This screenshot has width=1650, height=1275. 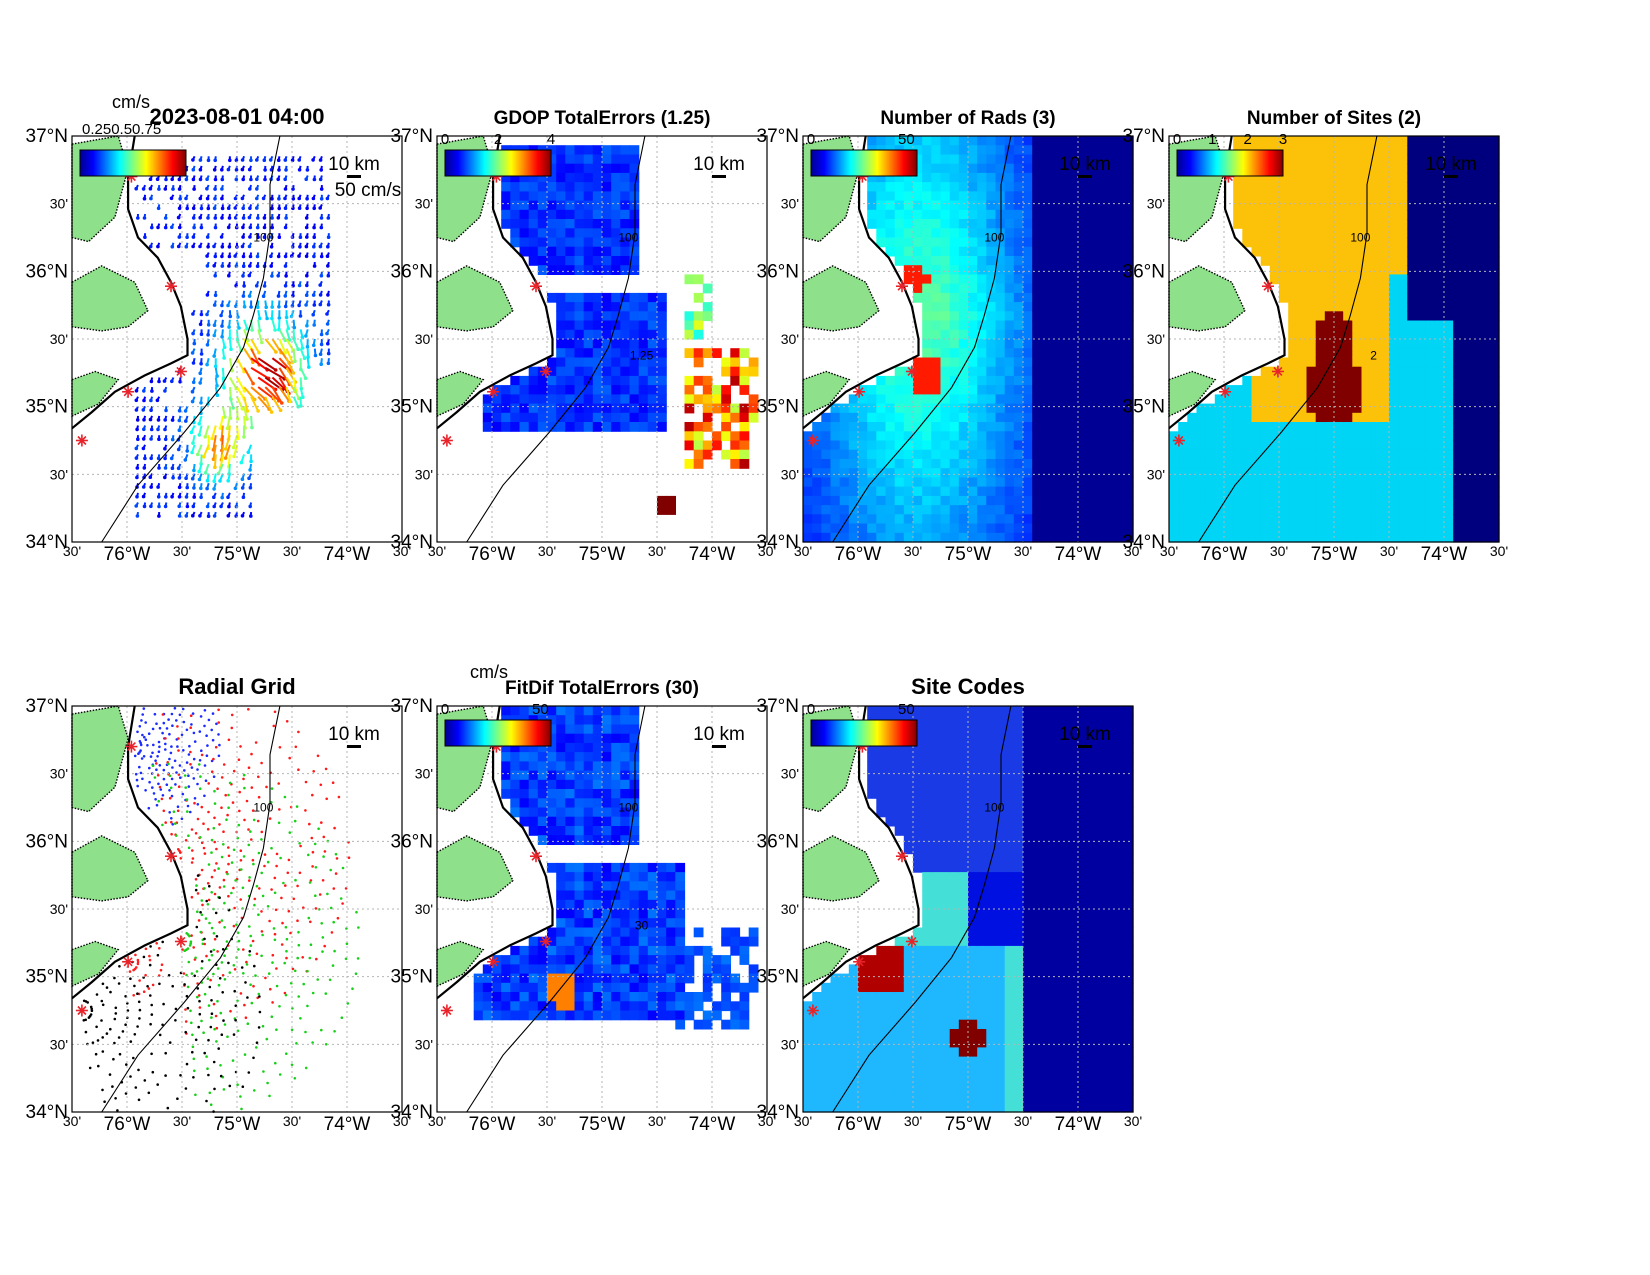 What do you see at coordinates (1499, 551) in the screenshot?
I see `longitude-label: 30'` at bounding box center [1499, 551].